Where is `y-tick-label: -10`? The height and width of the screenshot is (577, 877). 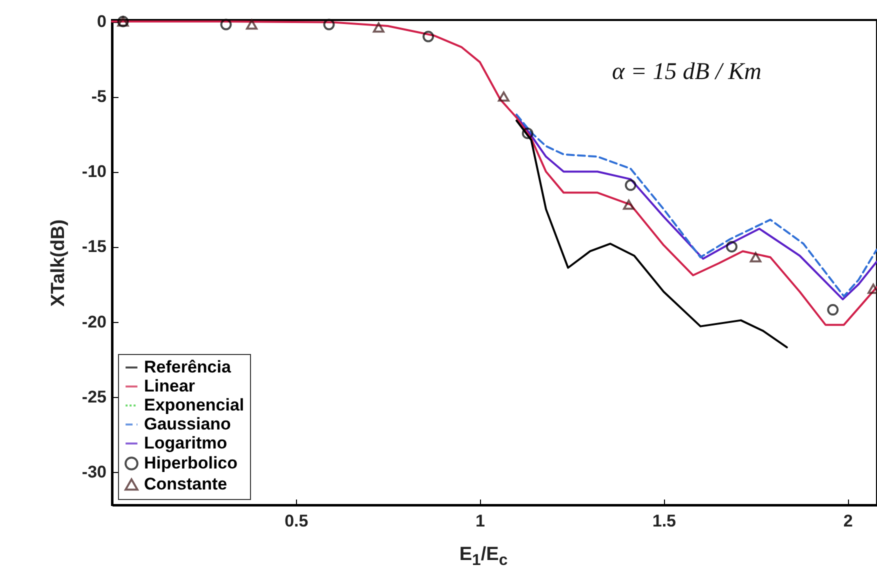 y-tick-label: -10 is located at coordinates (94, 172).